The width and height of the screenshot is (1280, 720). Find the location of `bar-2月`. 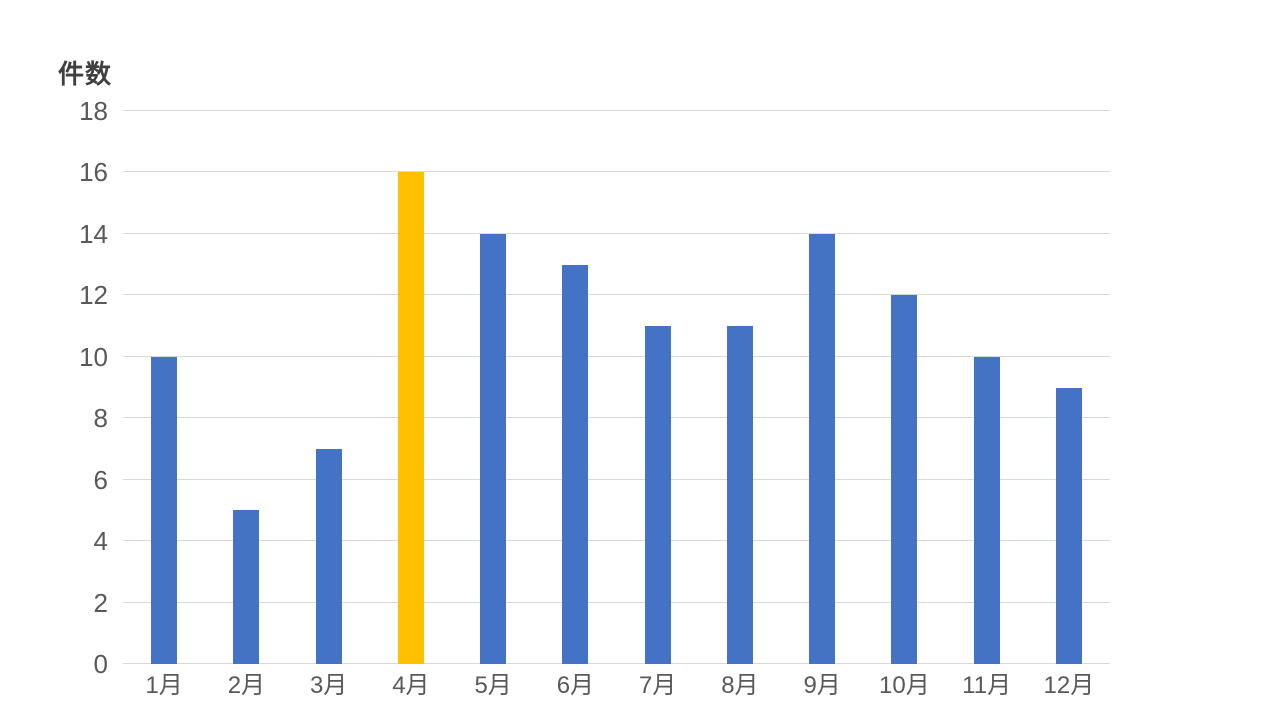

bar-2月 is located at coordinates (246, 587).